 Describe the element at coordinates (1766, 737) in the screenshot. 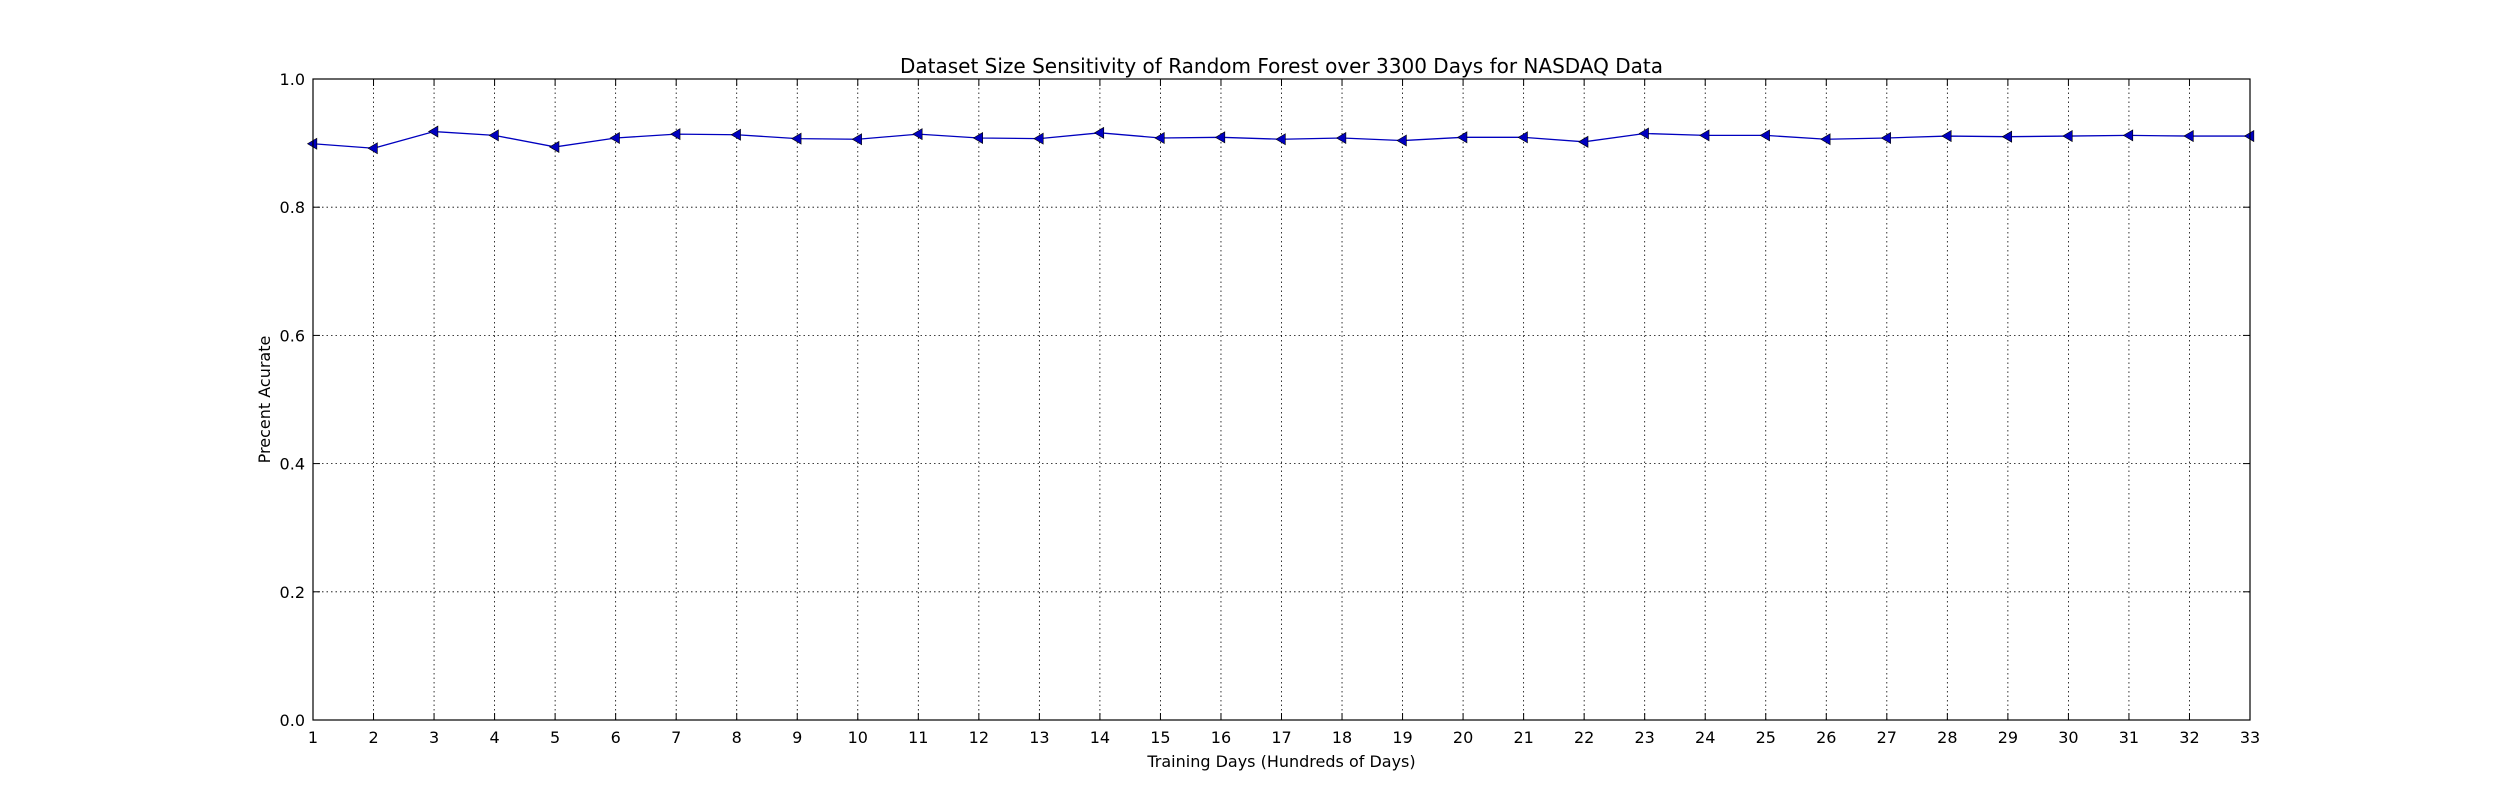

I see `x-tick-label: 25` at that location.